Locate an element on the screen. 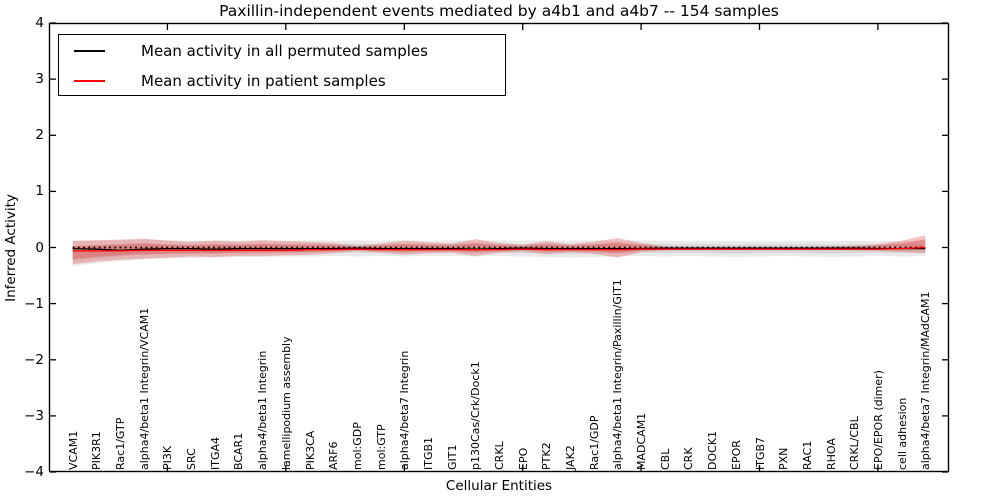 This screenshot has width=1000, height=500. legend-label: Mean activity in all permuted samples is located at coordinates (284, 51).